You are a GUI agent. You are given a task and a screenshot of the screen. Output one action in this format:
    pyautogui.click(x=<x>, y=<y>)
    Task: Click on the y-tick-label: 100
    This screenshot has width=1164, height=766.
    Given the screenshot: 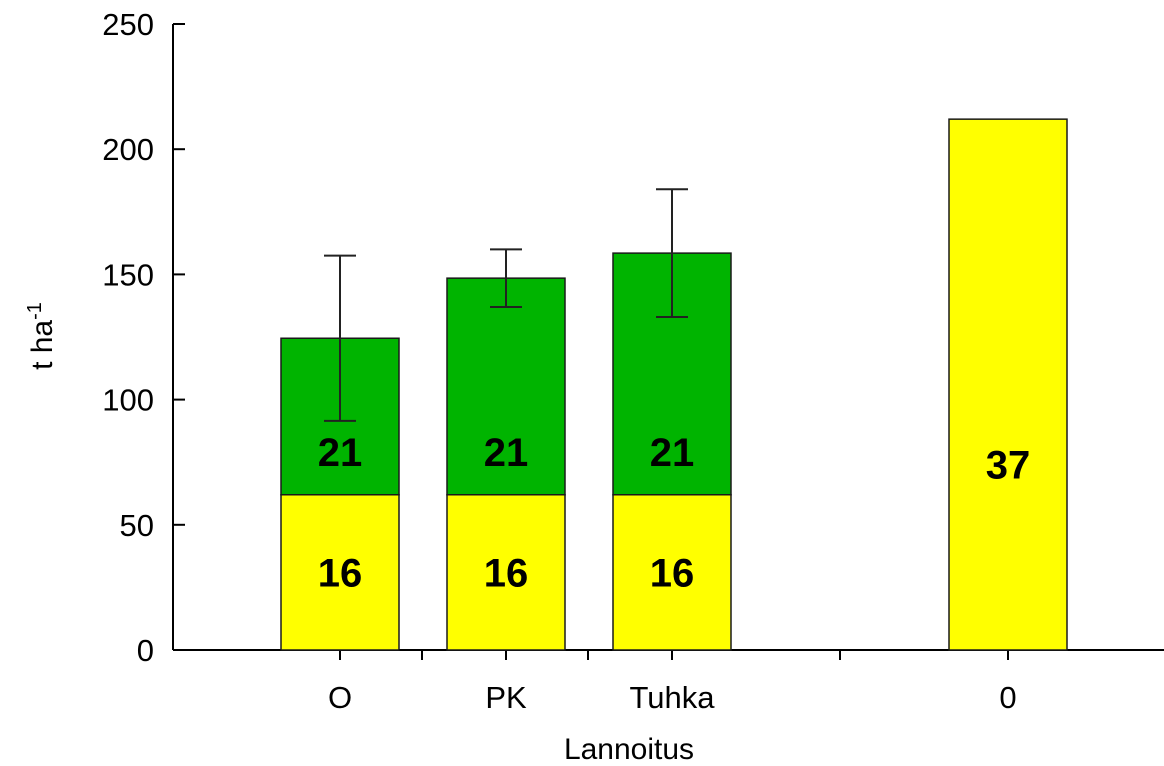 What is the action you would take?
    pyautogui.click(x=128, y=400)
    